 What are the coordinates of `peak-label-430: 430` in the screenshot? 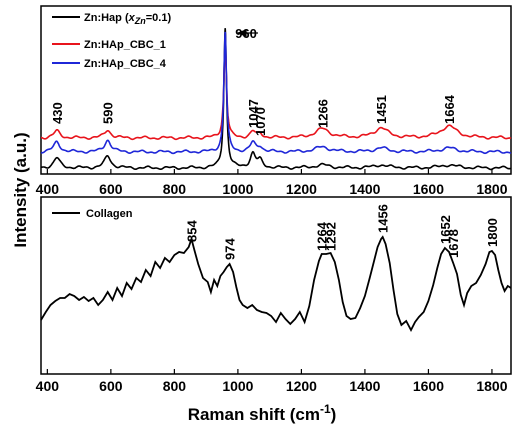 It's located at (57, 113).